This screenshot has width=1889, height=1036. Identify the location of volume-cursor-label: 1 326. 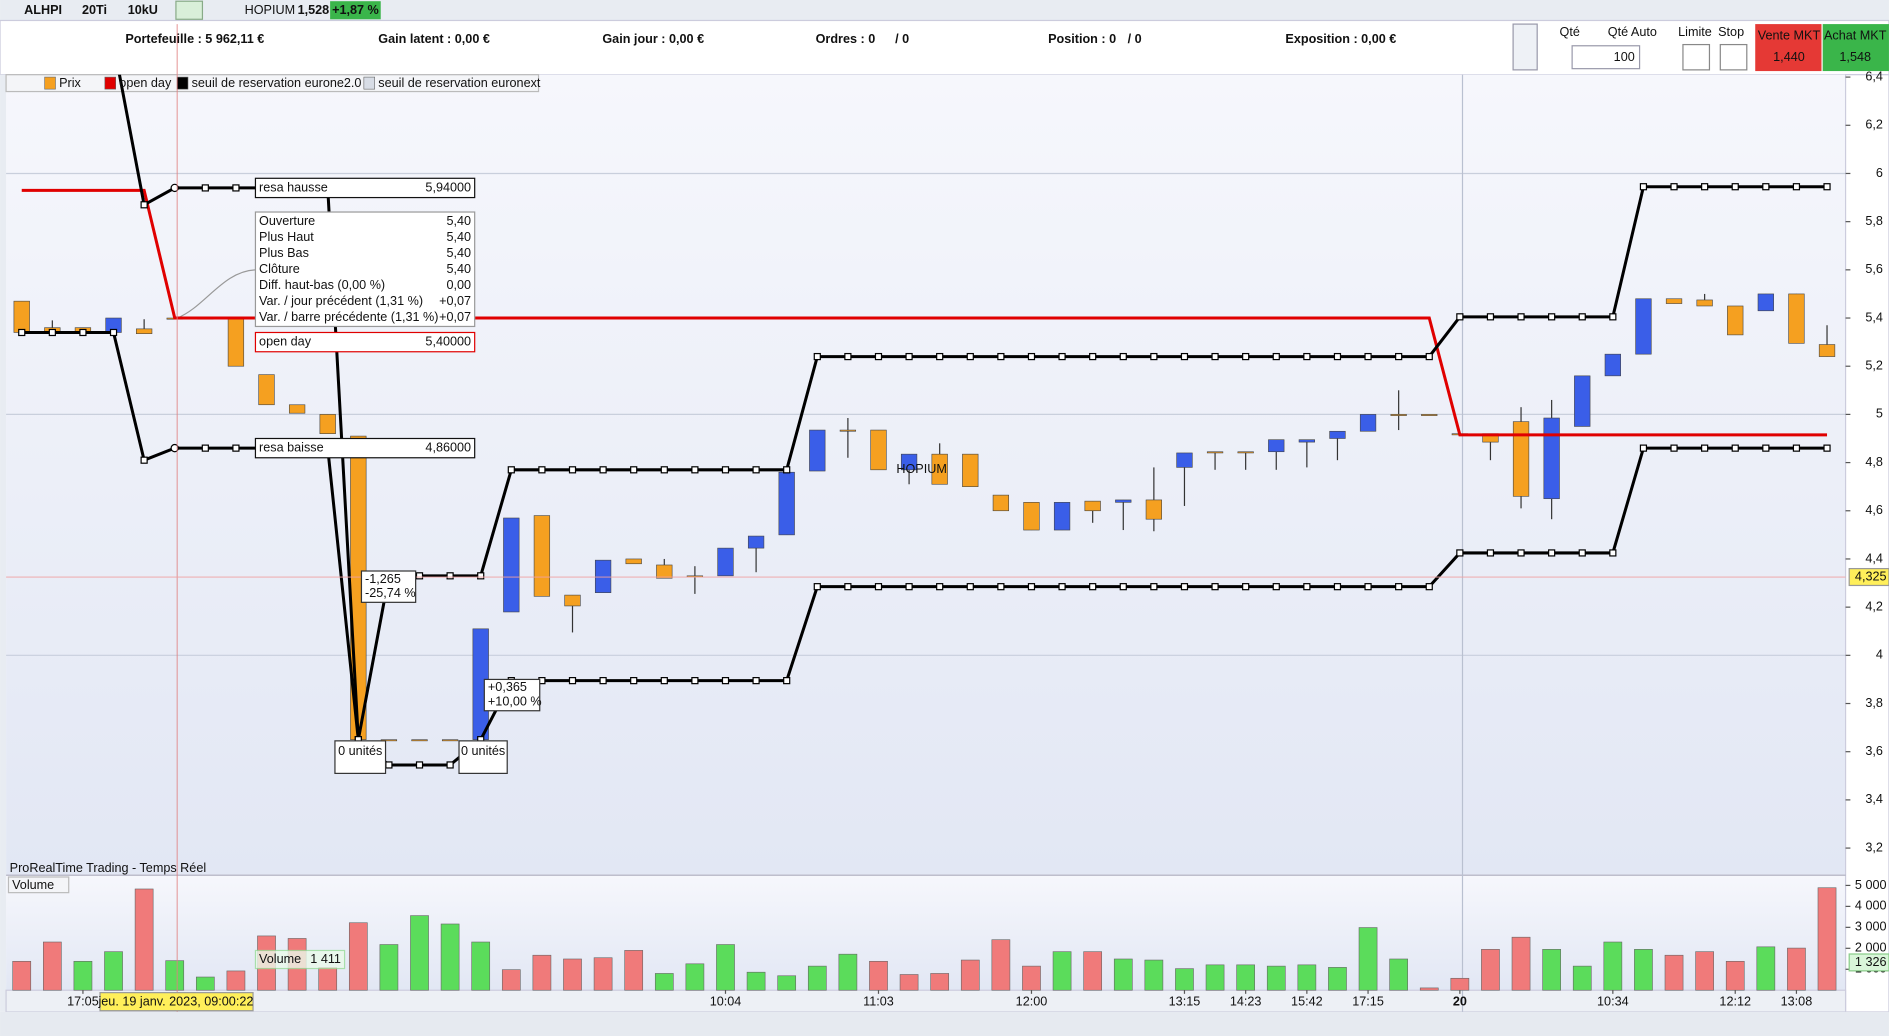
(1871, 962).